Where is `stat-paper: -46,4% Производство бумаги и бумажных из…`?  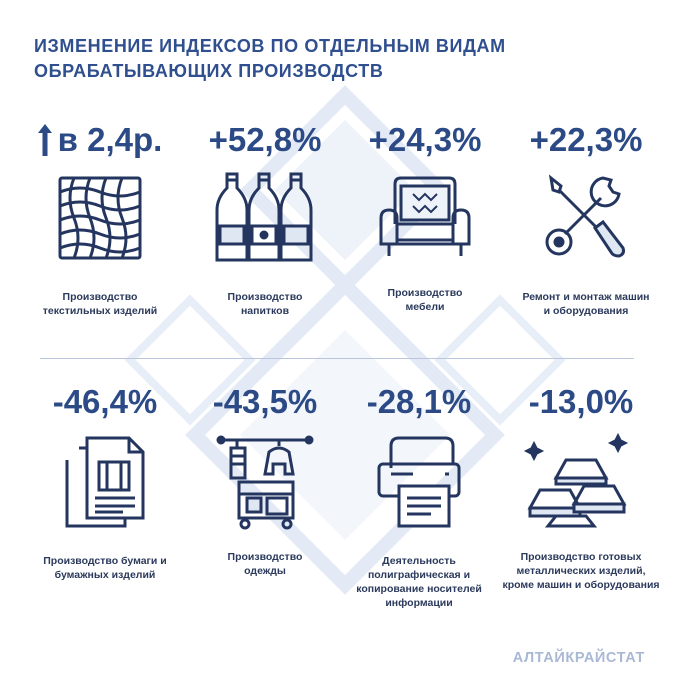
stat-paper: -46,4% Производство бумаги и бумажных из… is located at coordinates (105, 494).